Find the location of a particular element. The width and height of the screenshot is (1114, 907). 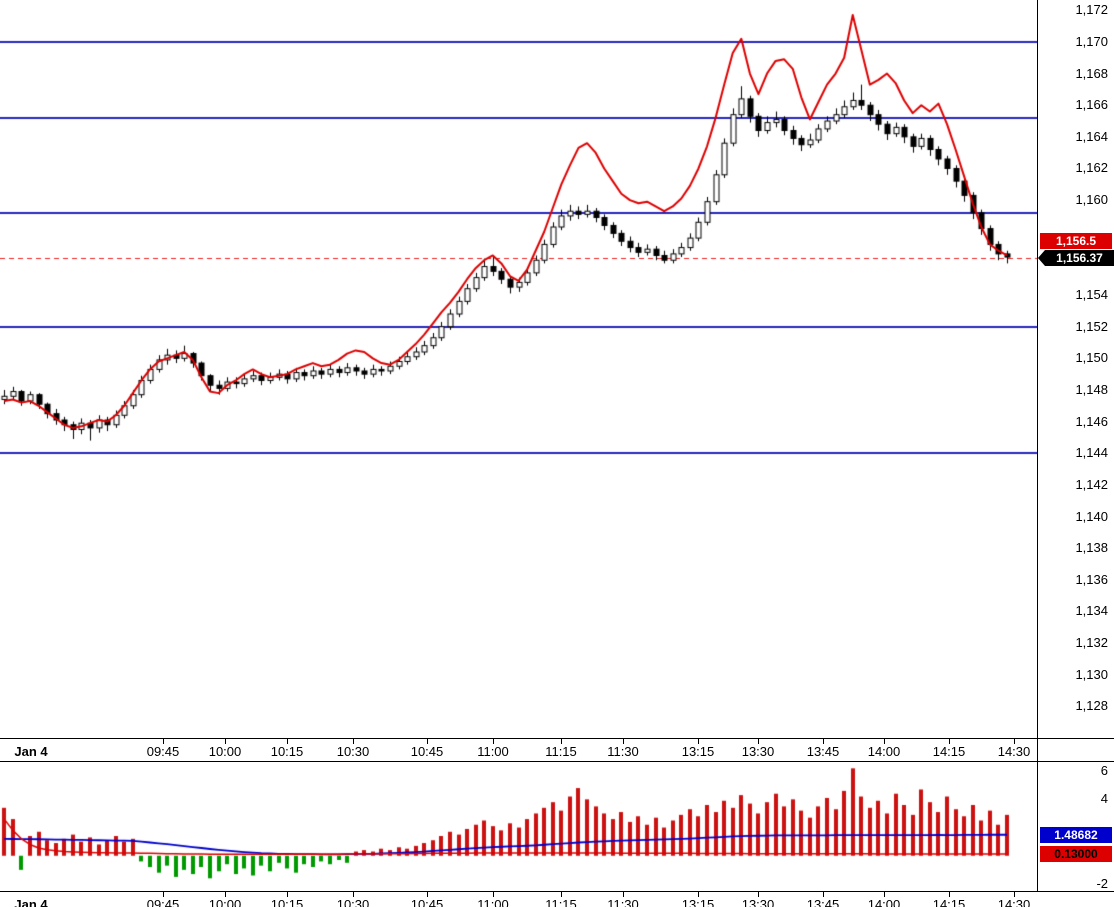

price-axis-label: 1,140 is located at coordinates (1091, 516).